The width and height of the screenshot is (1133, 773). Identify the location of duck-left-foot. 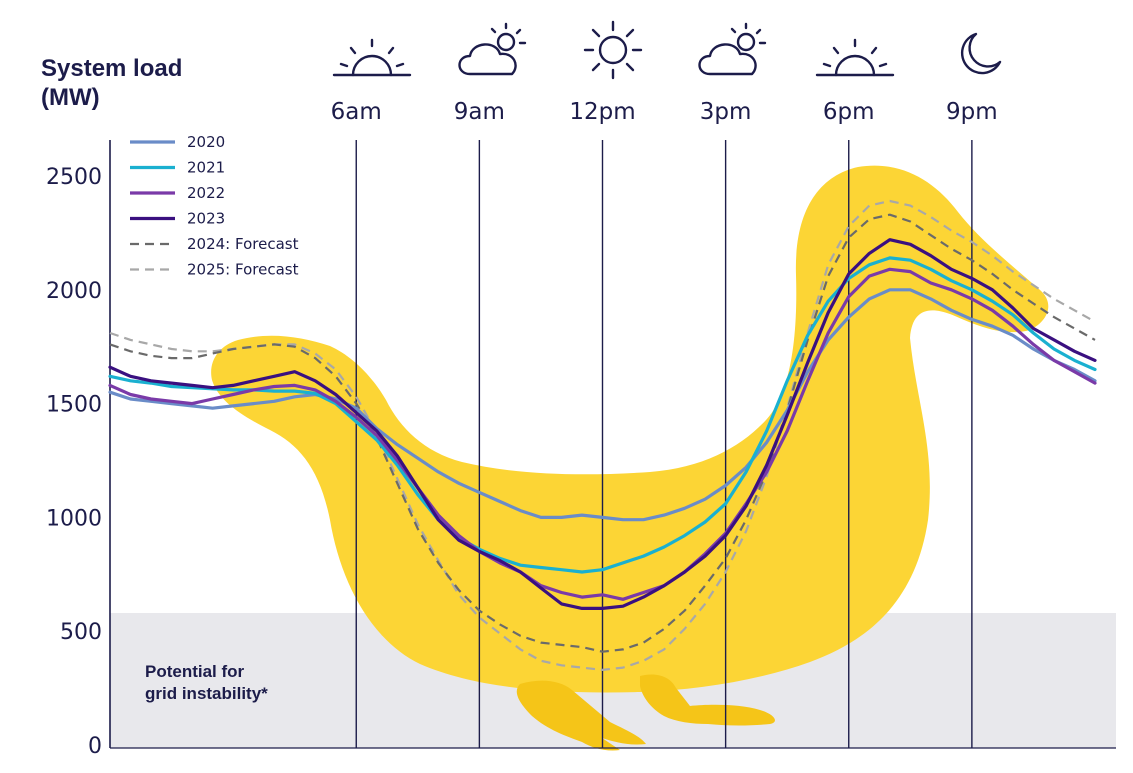
(581, 715).